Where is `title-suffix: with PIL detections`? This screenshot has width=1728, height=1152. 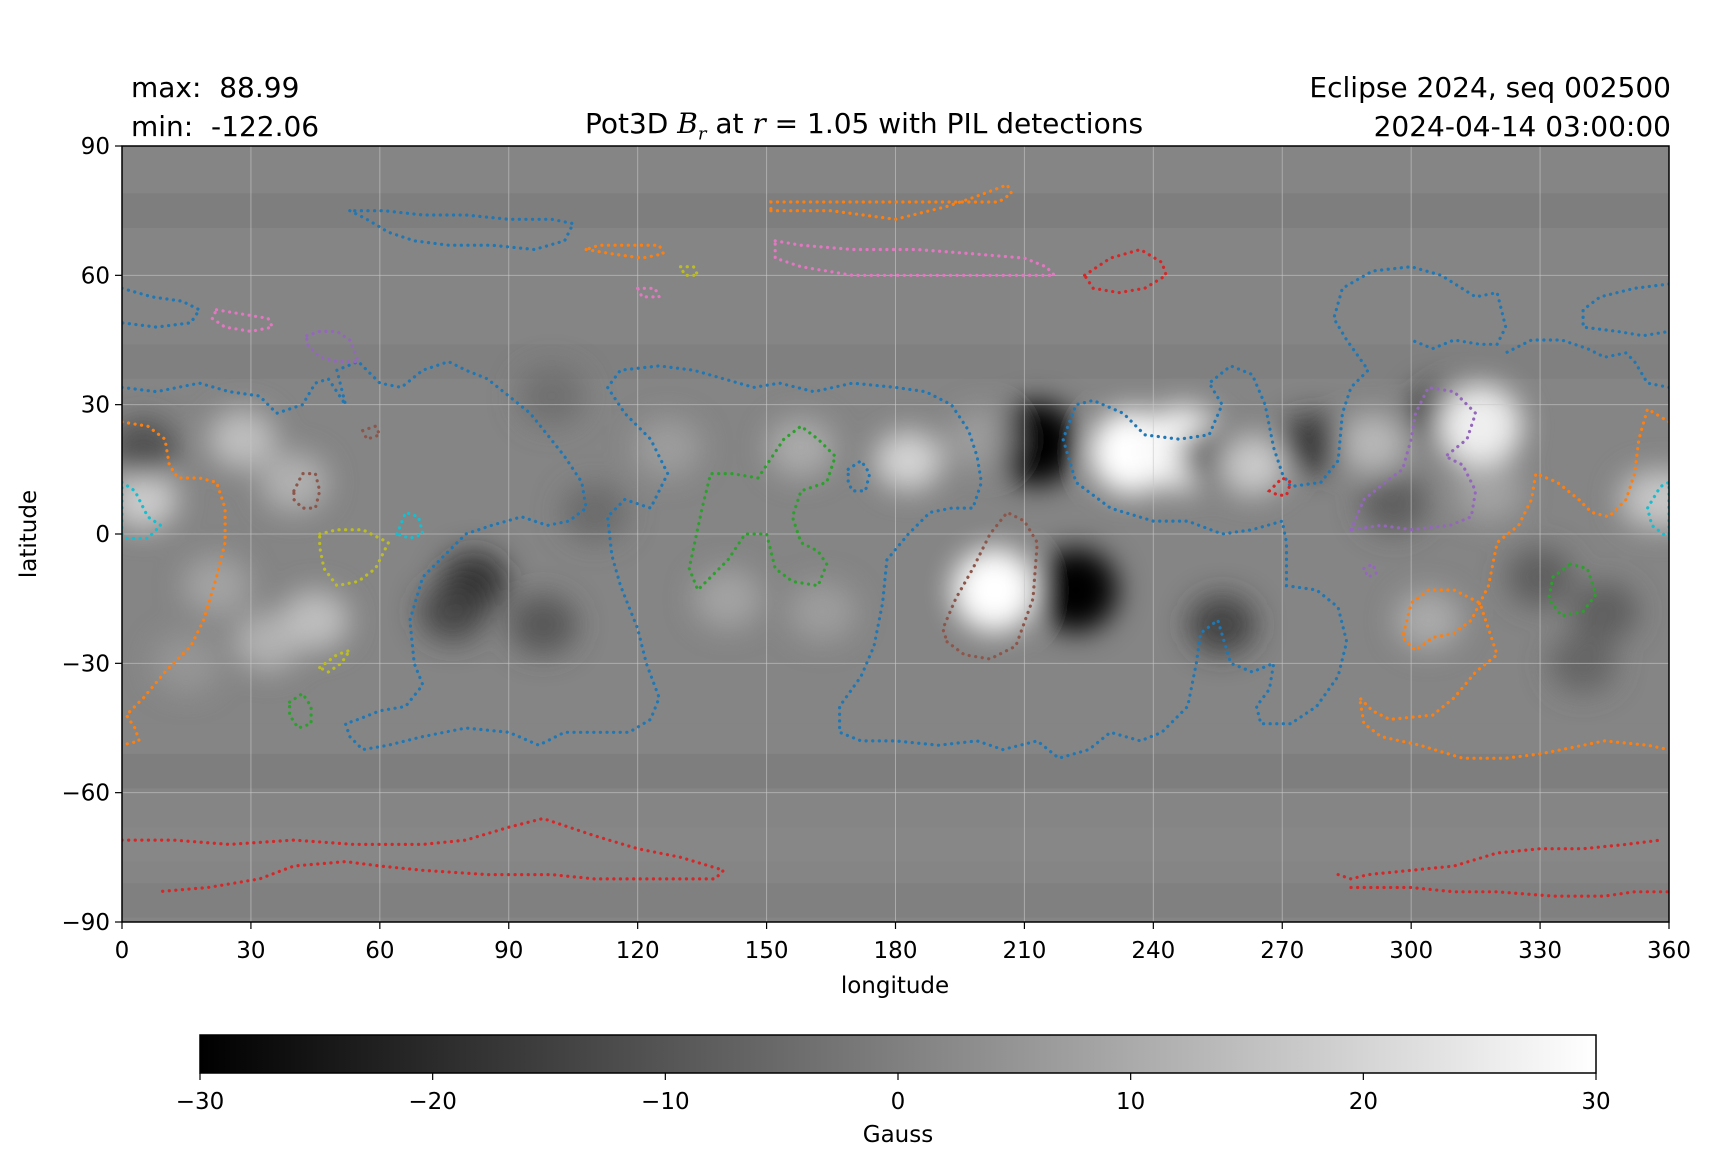
title-suffix: with PIL detections is located at coordinates (1006, 123).